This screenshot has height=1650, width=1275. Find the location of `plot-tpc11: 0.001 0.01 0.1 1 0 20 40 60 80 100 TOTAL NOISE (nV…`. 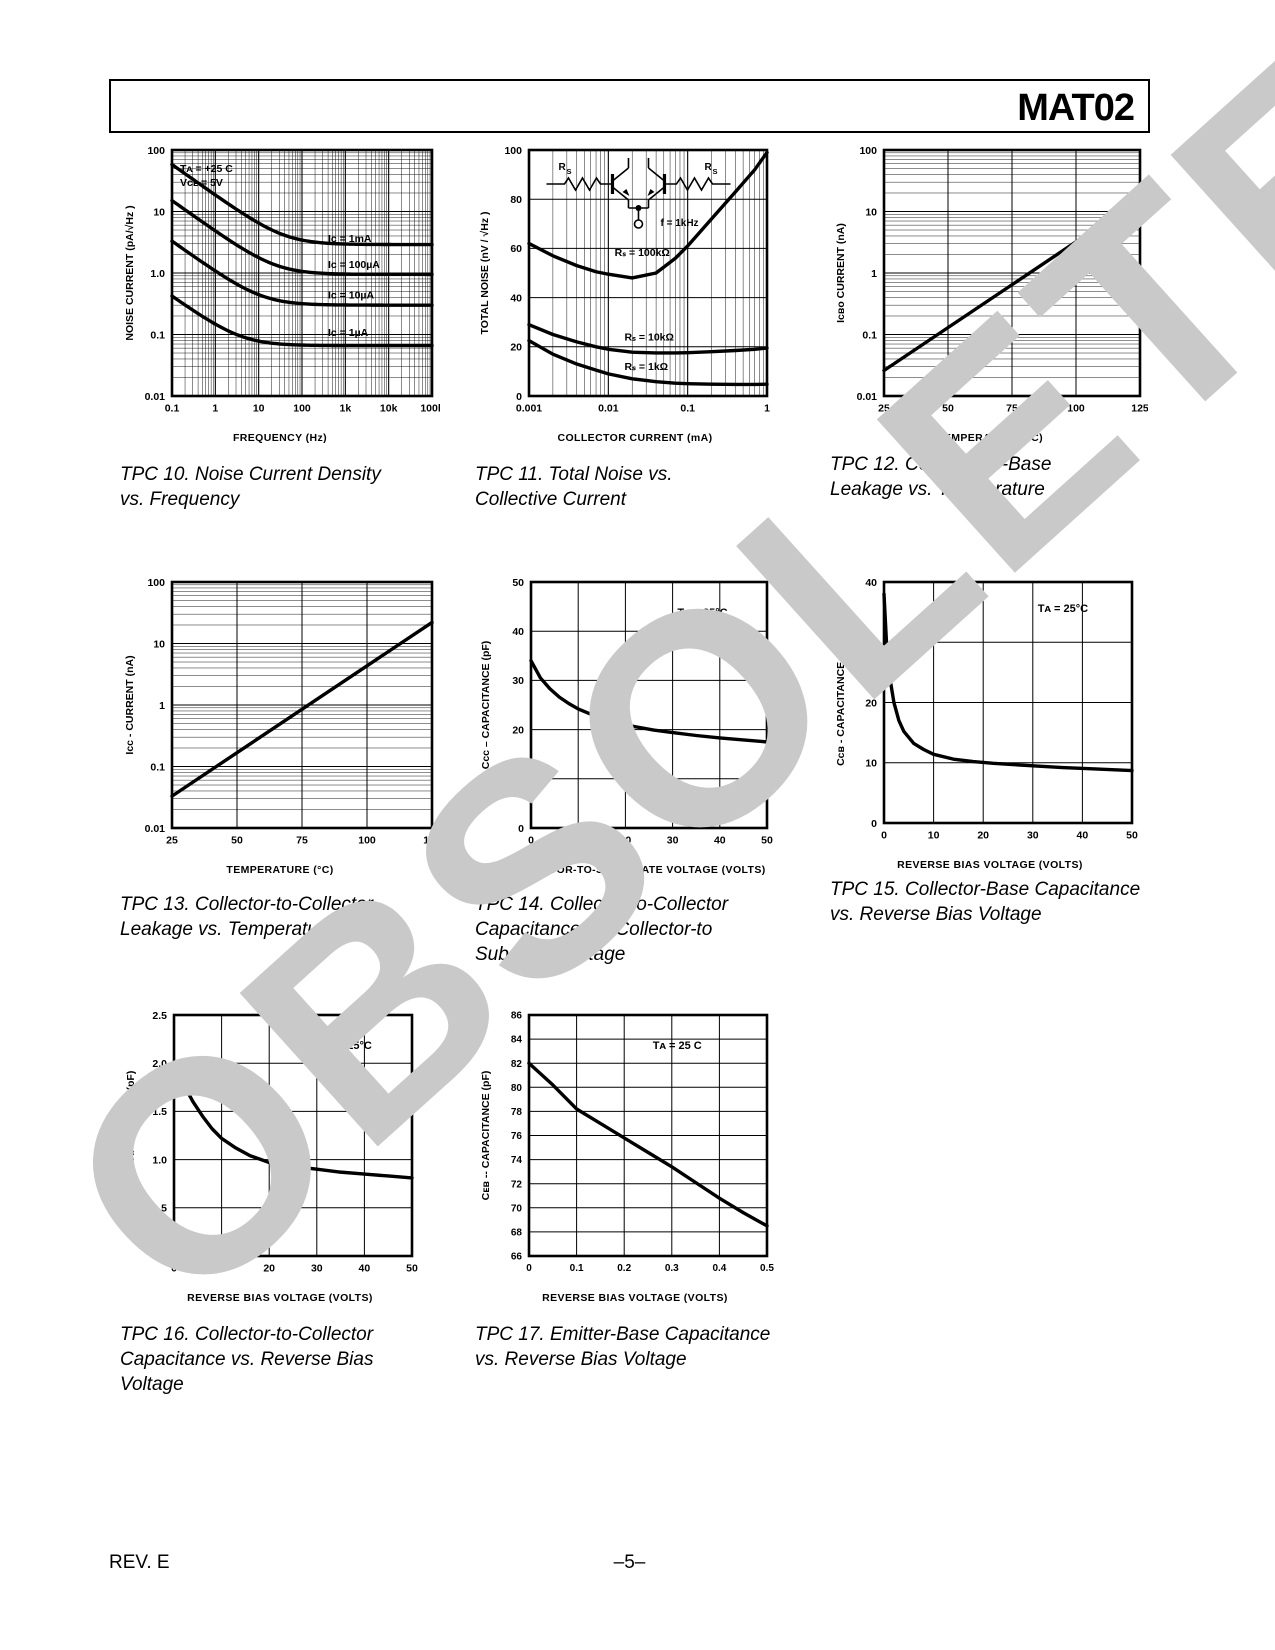

plot-tpc11: 0.001 0.01 0.1 1 0 20 40 60 80 100 TOTAL NOISE (nV… is located at coordinates (635, 285).